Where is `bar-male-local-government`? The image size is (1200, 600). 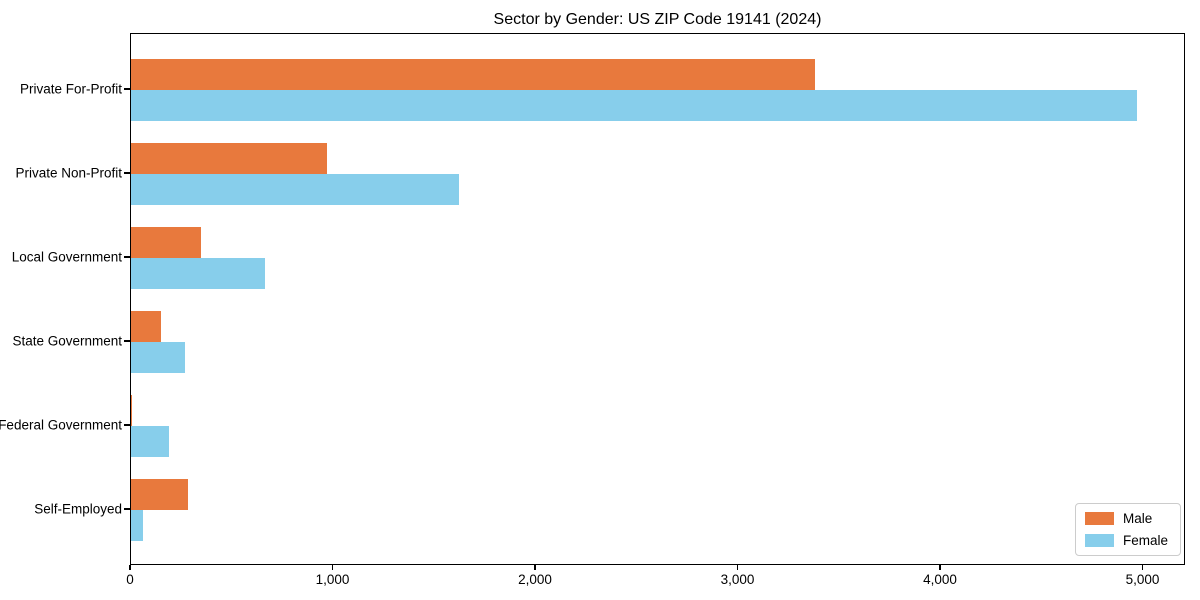
bar-male-local-government is located at coordinates (166, 242).